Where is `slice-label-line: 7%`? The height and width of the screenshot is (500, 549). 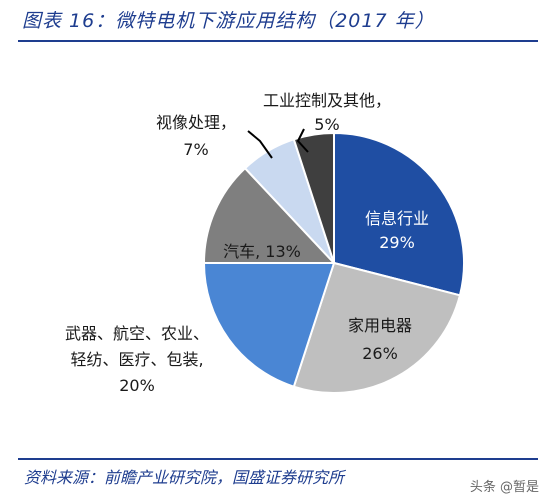
slice-label-line: 7% is located at coordinates (195, 149).